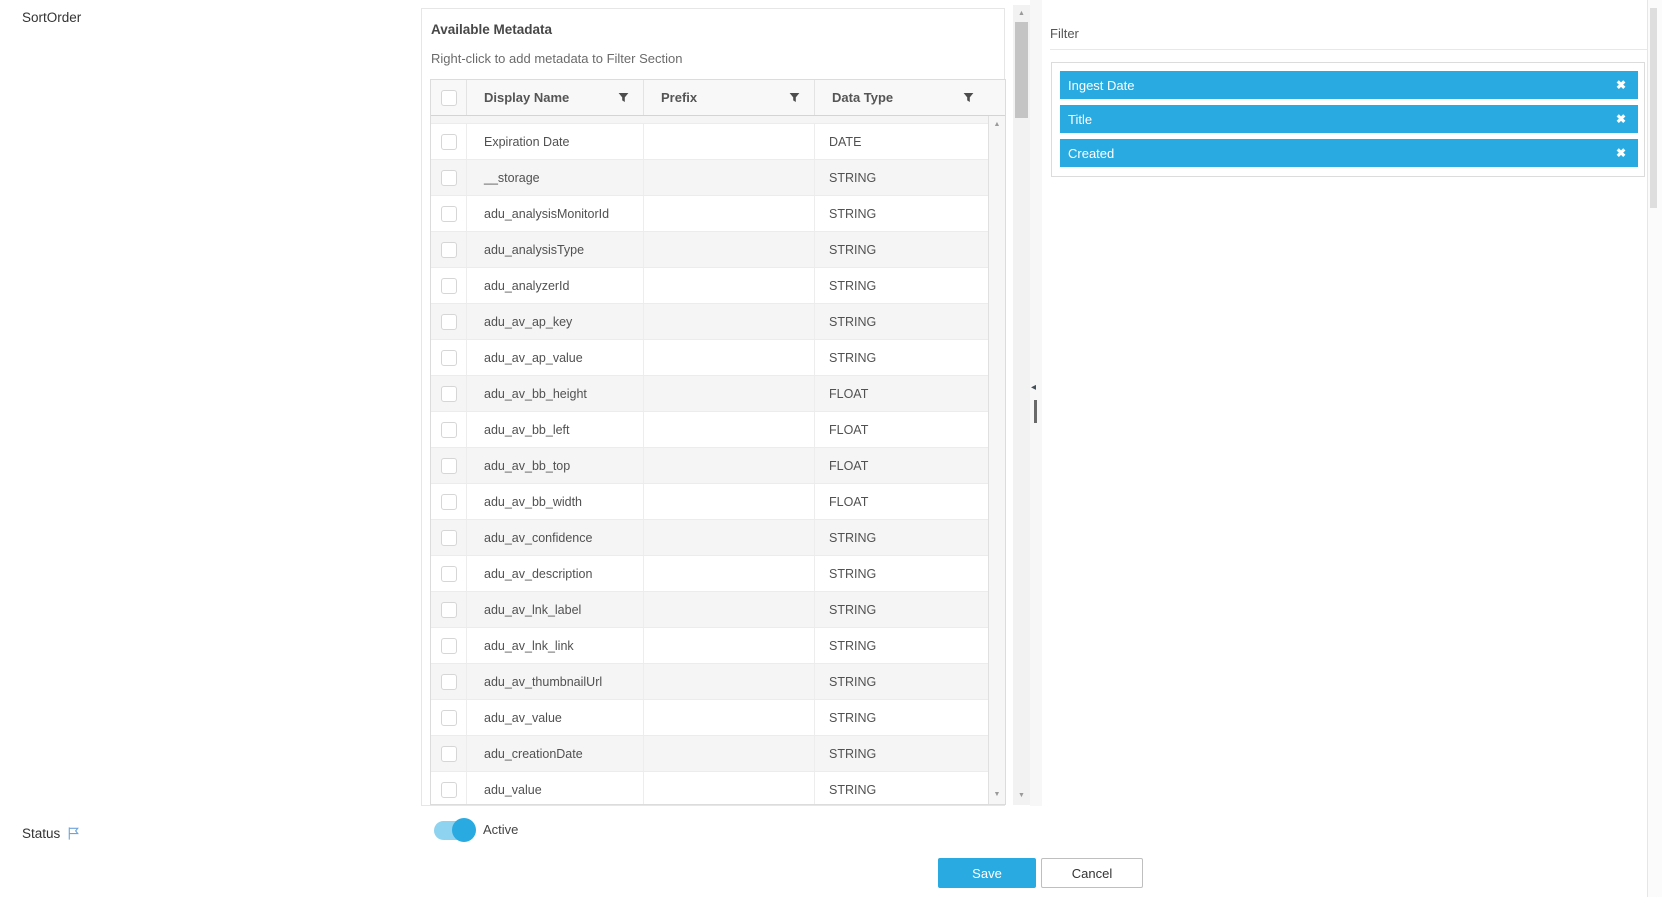  Describe the element at coordinates (996, 460) in the screenshot. I see `grid-scrollbar: ▲ ▼` at that location.